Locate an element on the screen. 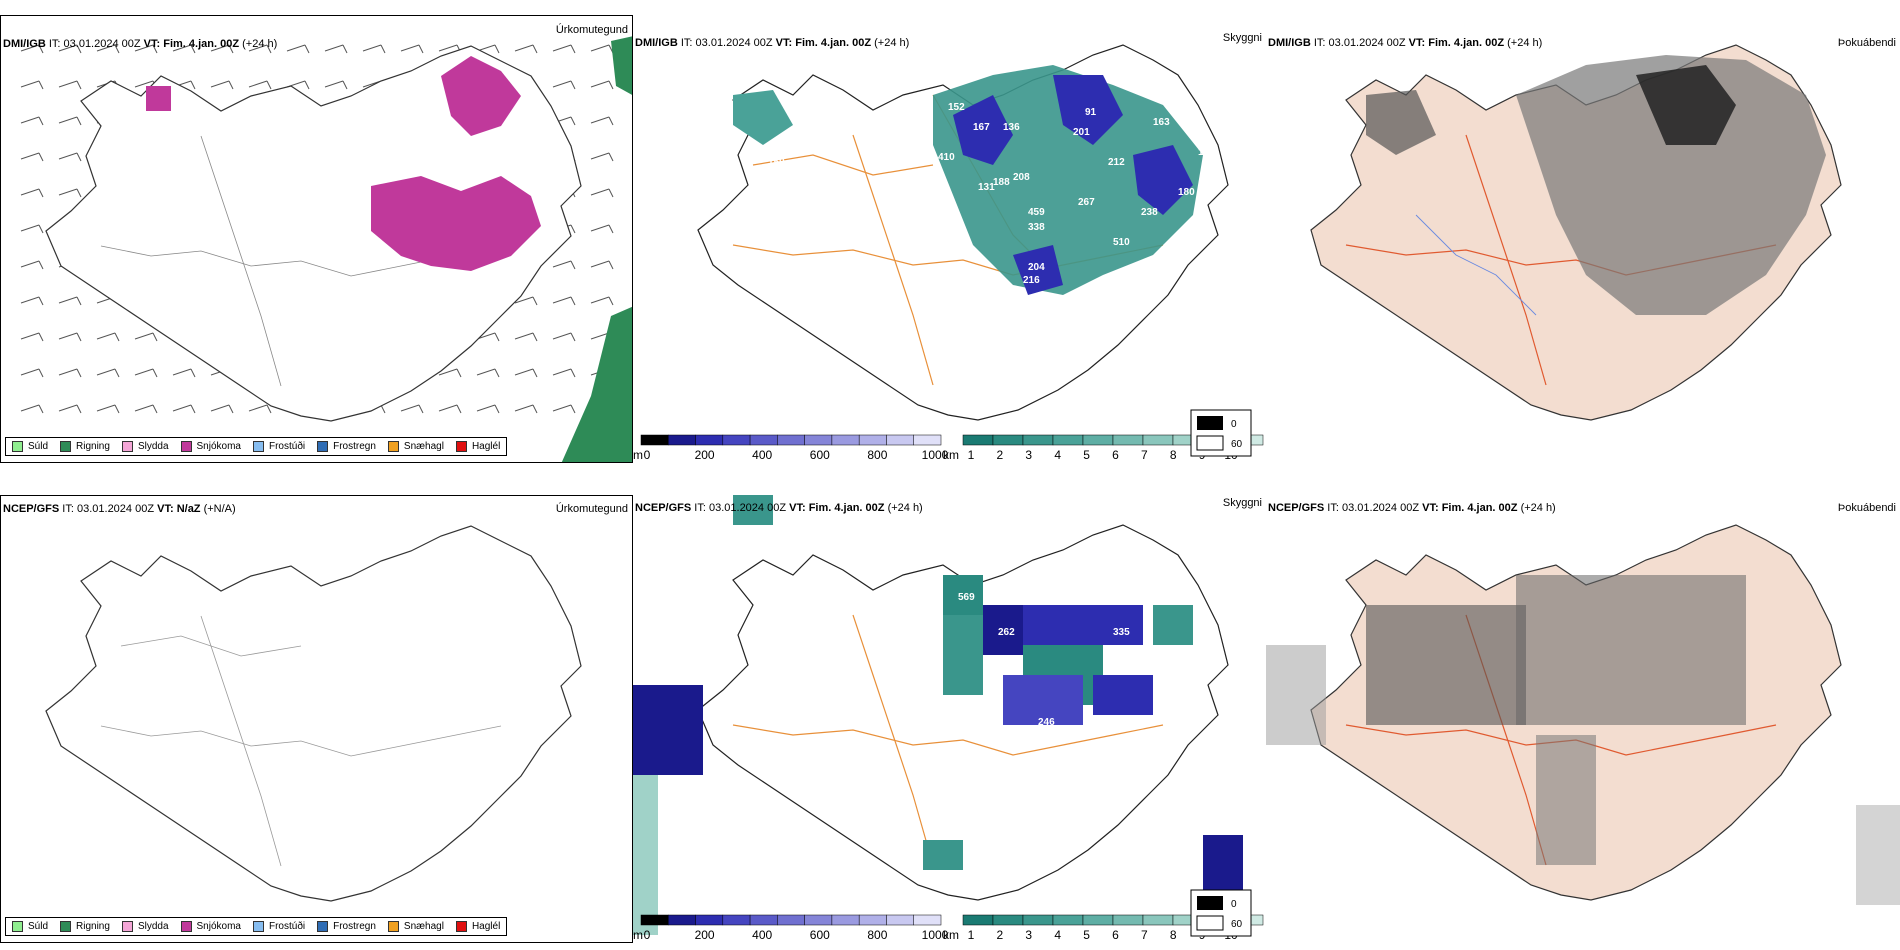  legend-item: Rigning is located at coordinates (85, 446).